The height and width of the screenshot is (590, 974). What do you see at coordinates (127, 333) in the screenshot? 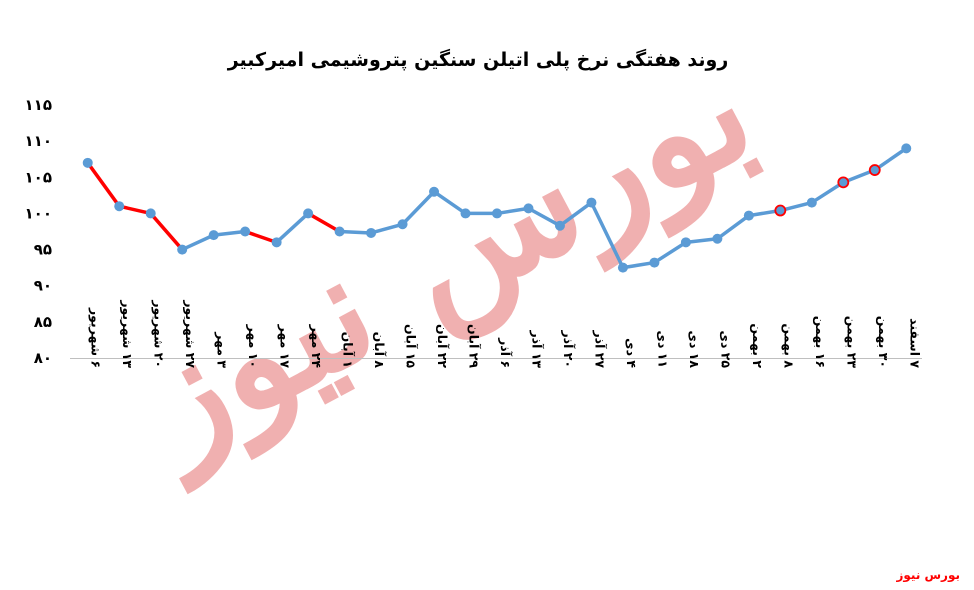
I see `x-tick-label: ۱۳ شهریور` at bounding box center [127, 333].